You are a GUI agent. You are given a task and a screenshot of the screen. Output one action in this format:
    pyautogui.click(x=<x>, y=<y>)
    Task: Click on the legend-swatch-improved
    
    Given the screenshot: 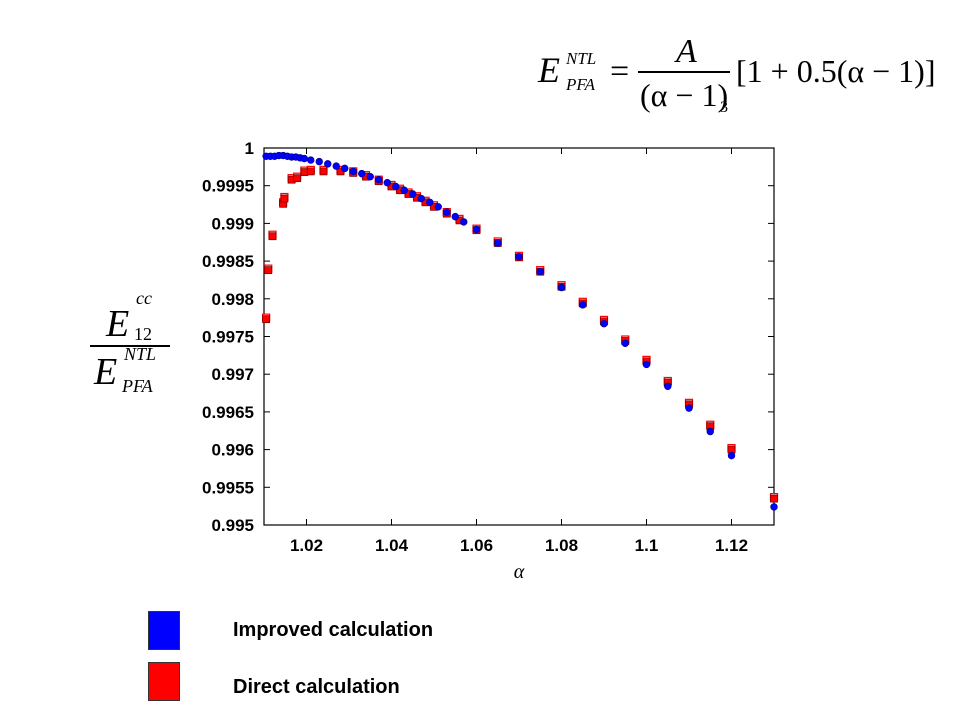 What is the action you would take?
    pyautogui.click(x=164, y=630)
    